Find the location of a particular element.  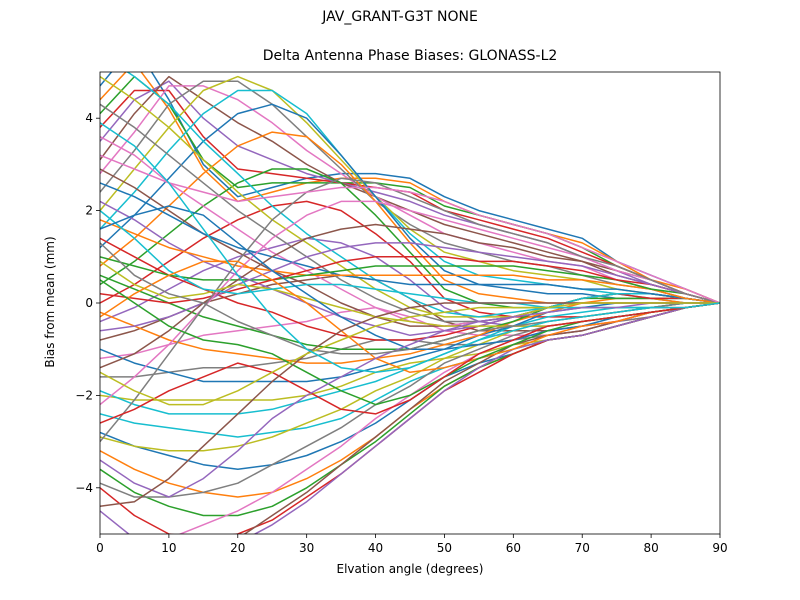

x-tick-label: 70 is located at coordinates (582, 548).